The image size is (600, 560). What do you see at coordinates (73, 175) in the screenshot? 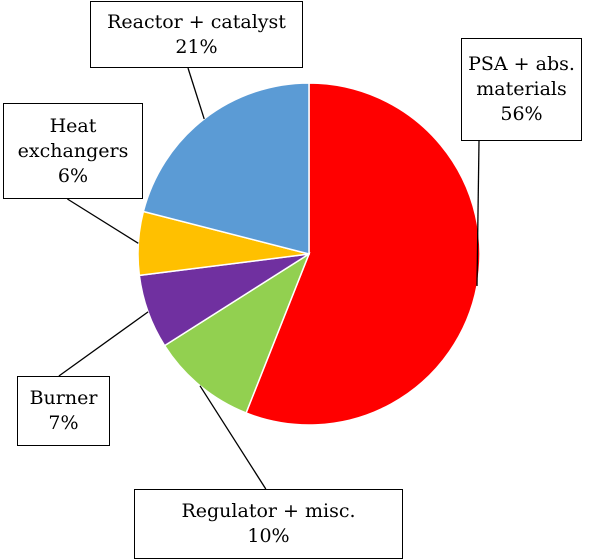
I see `label-heat-value: 6%` at bounding box center [73, 175].